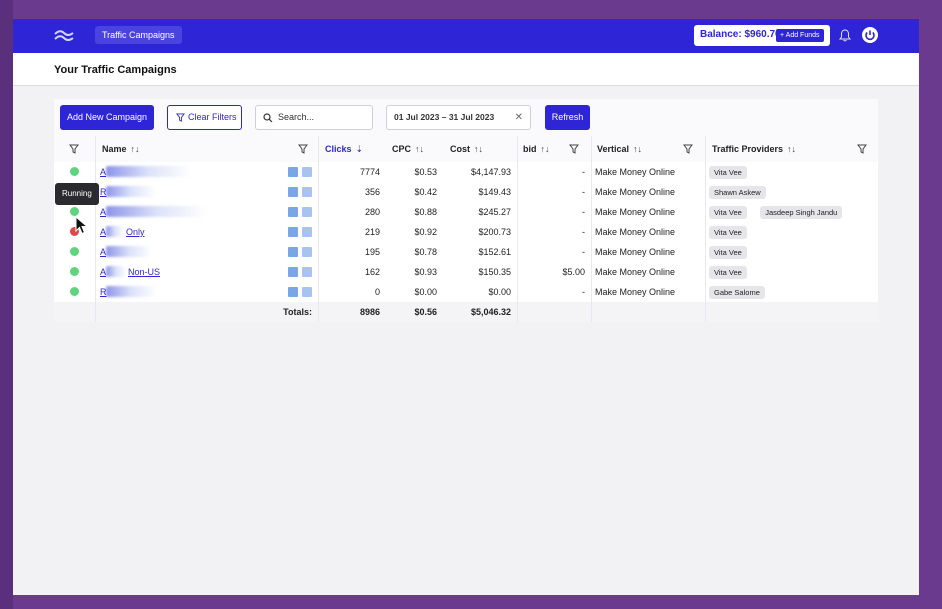  I want to click on clicks-cell: 219, so click(372, 232).